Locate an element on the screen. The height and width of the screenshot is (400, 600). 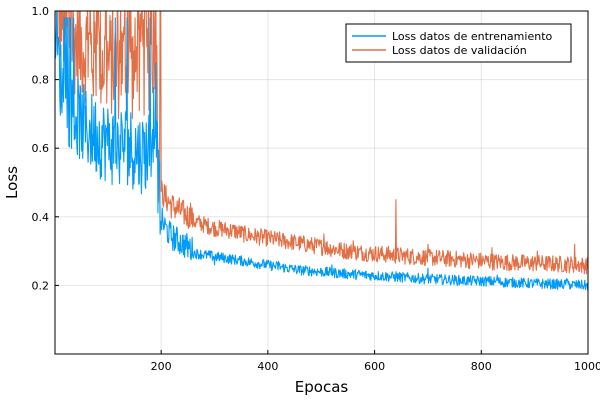
legend-label-training: Loss datos de entrenamiento is located at coordinates (472, 36).